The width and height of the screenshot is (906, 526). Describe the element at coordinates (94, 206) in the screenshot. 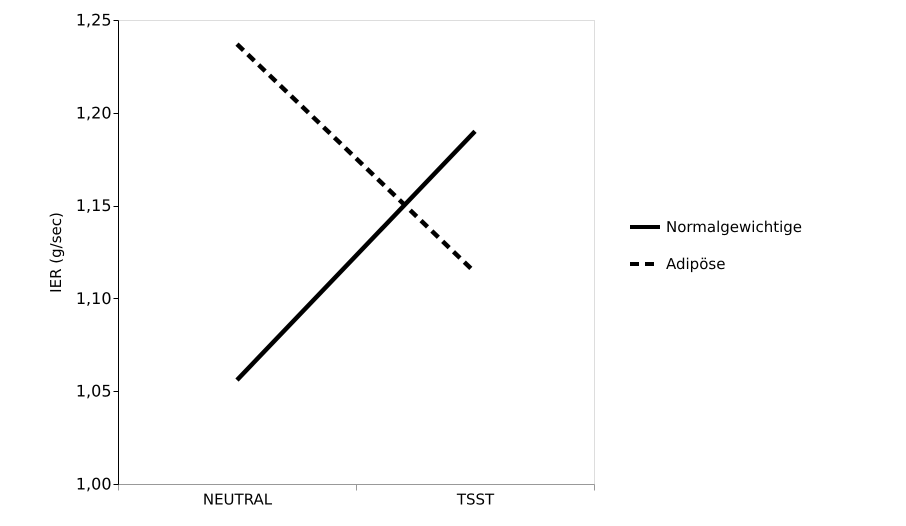

I see `y-tick-label: 1,15` at that location.